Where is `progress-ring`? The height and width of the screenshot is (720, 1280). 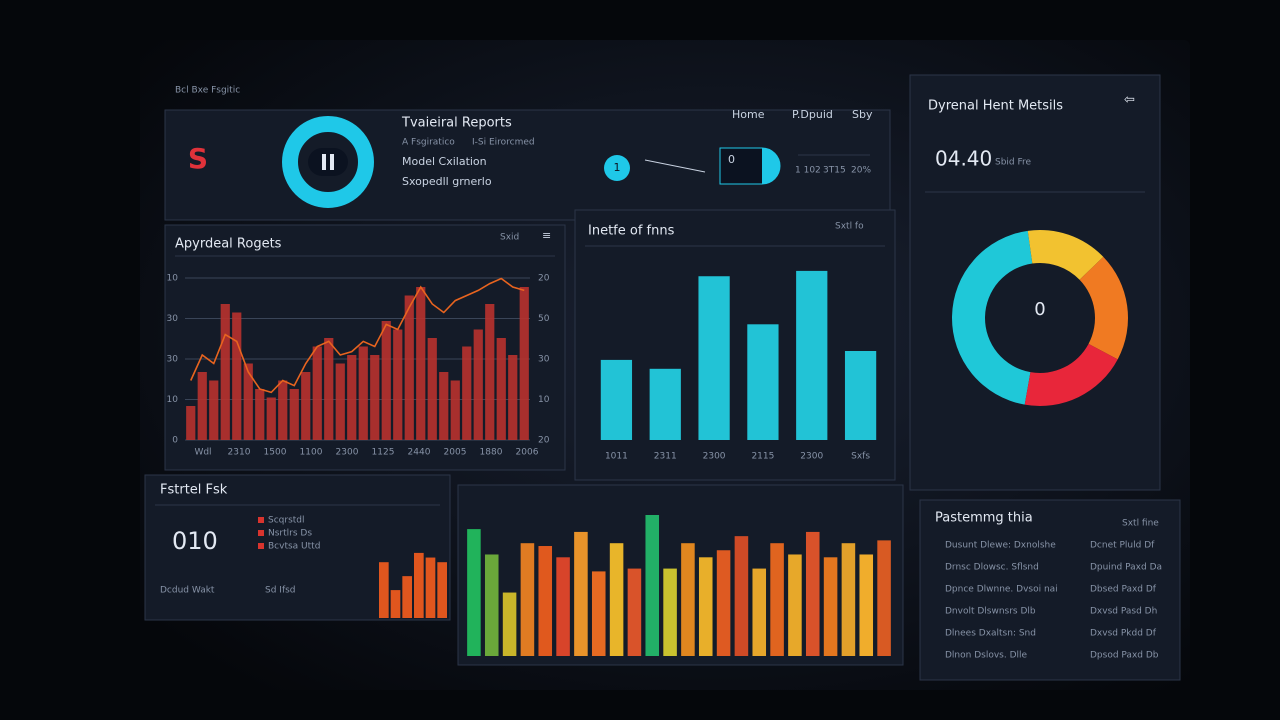 progress-ring is located at coordinates (328, 162).